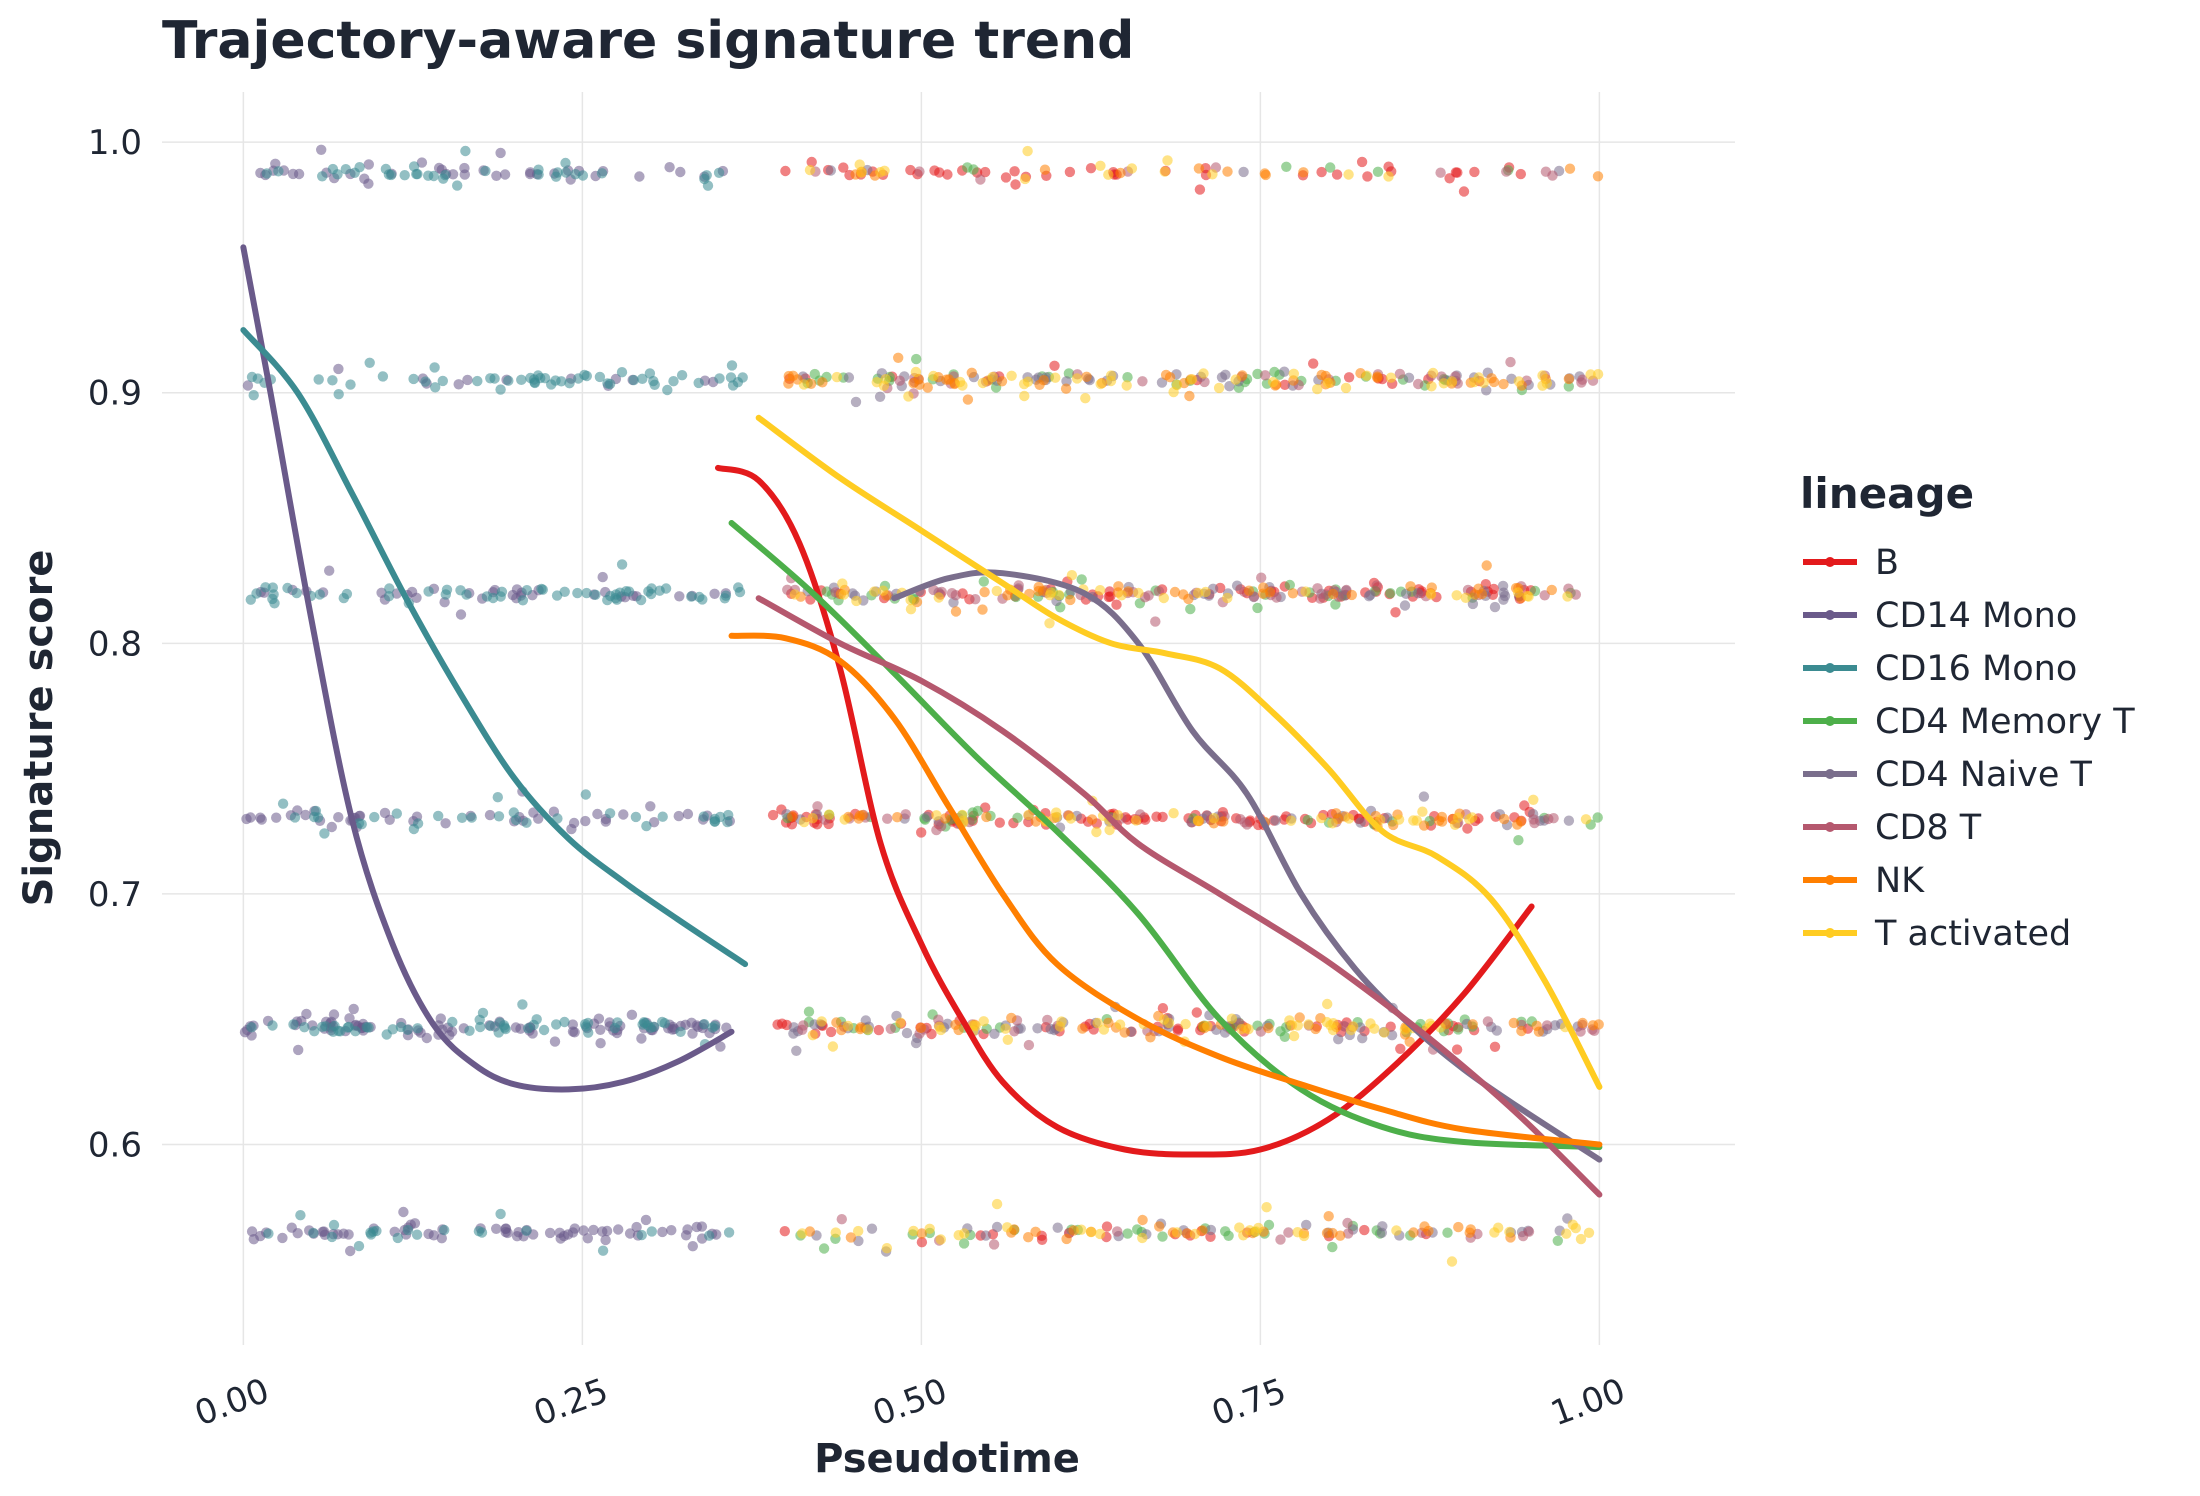  What do you see at coordinates (1830, 668) in the screenshot?
I see `legend-key-point` at bounding box center [1830, 668].